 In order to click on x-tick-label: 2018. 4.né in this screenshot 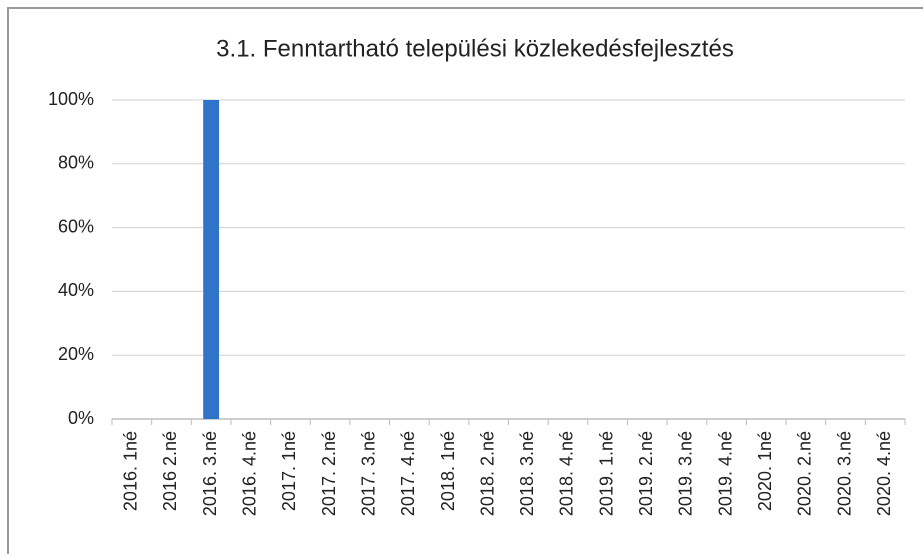, I will do `click(567, 473)`.